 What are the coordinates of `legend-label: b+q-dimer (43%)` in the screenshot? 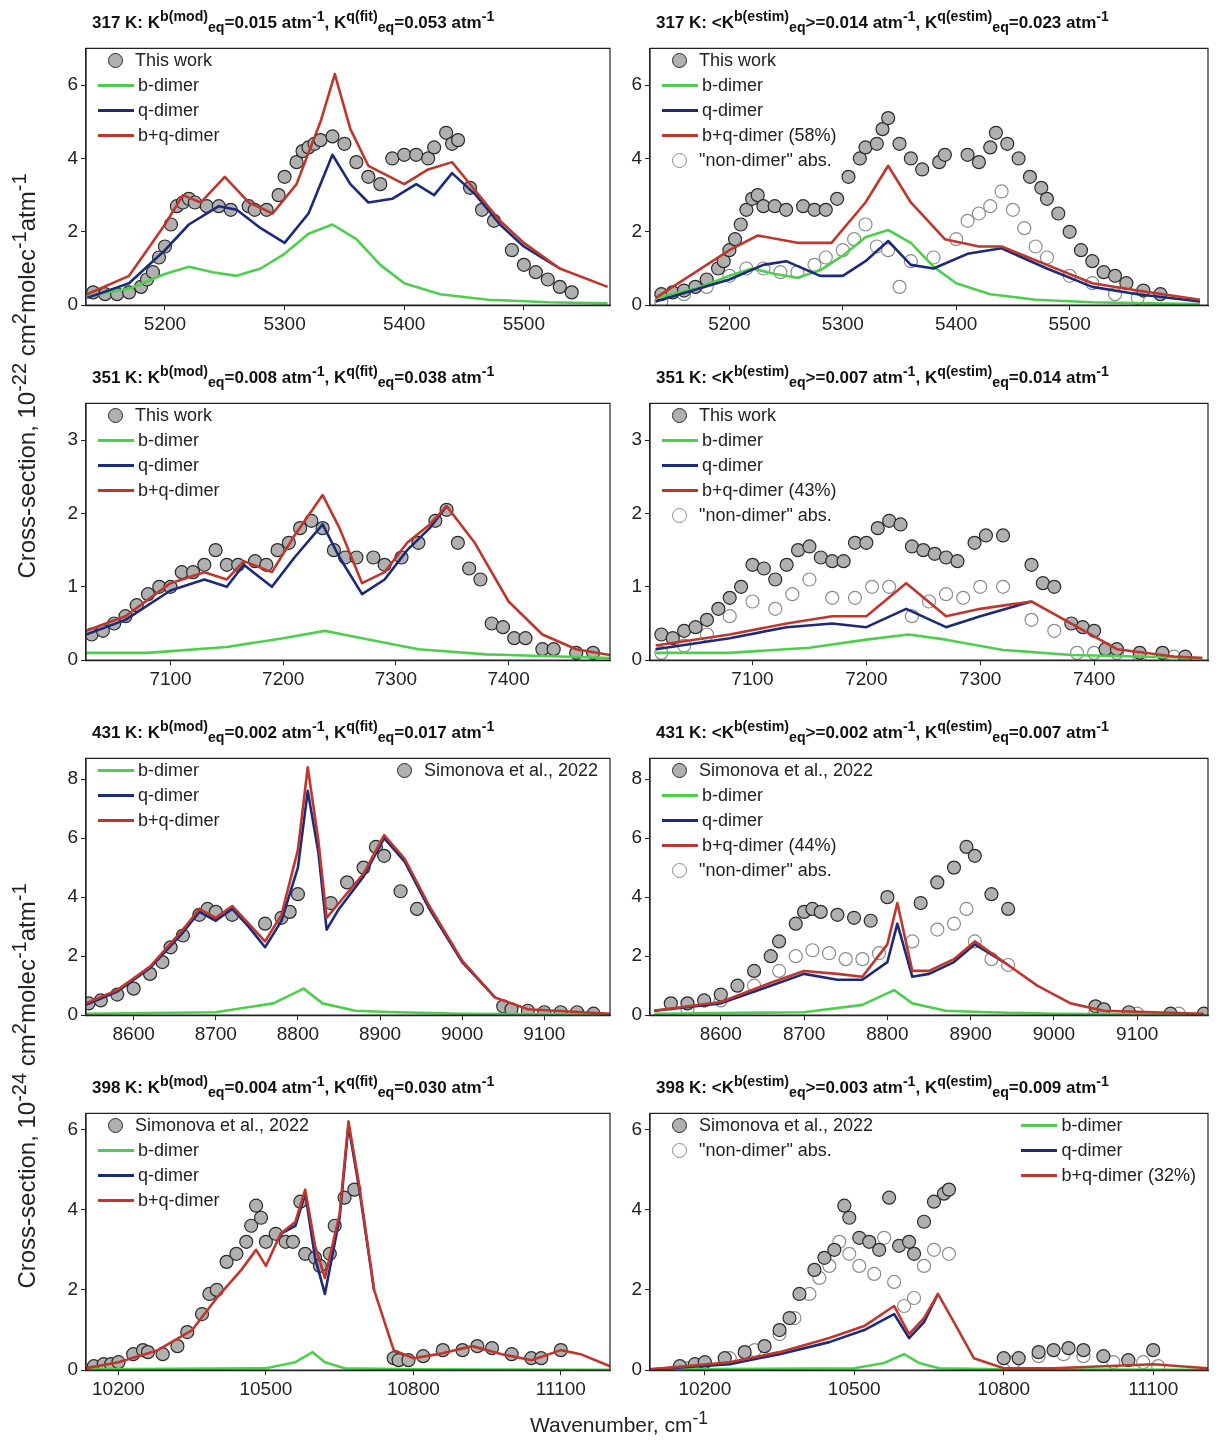 It's located at (769, 490).